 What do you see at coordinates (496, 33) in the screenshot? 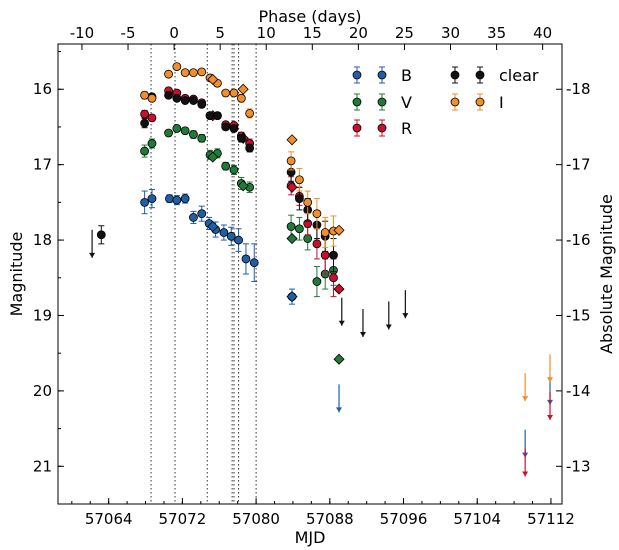
I see `phase-tick-label: 35` at bounding box center [496, 33].